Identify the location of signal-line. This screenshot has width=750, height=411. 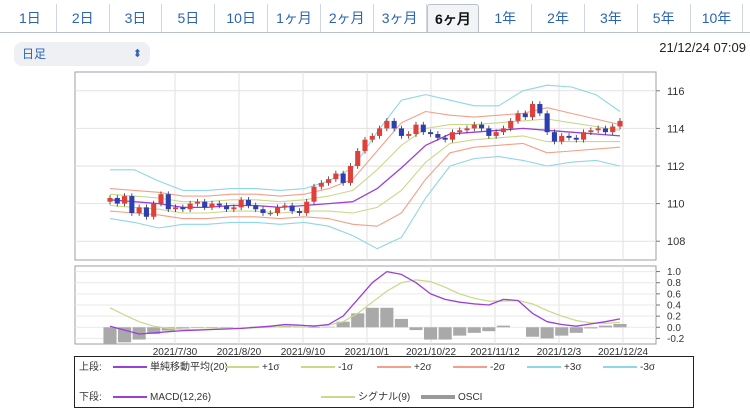
(365, 305).